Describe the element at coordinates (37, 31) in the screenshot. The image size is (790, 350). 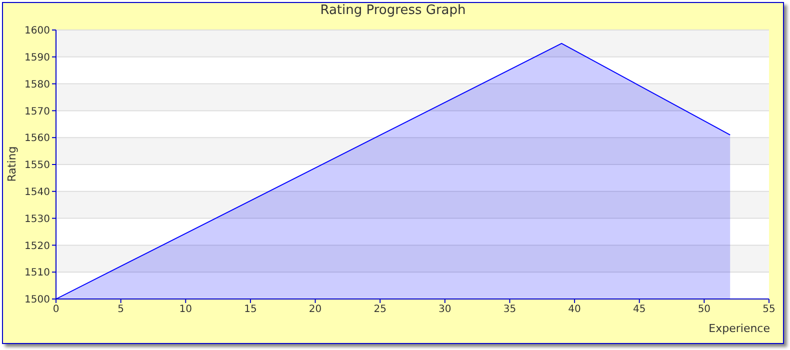
I see `y-tick-label: 1600` at that location.